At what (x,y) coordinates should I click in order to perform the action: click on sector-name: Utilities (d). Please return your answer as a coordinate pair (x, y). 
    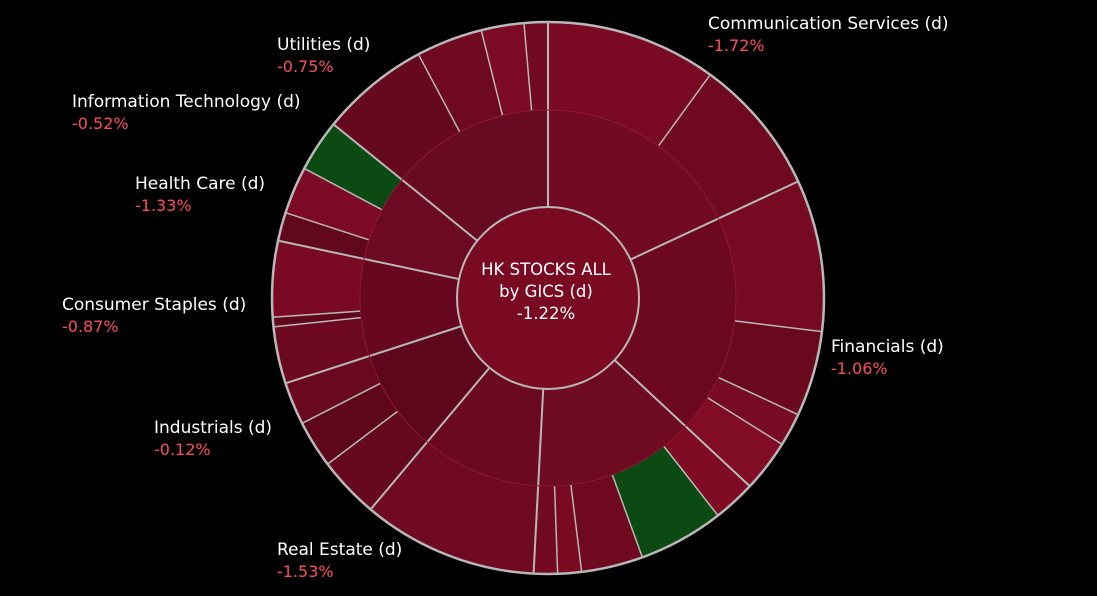
    Looking at the image, I should click on (324, 45).